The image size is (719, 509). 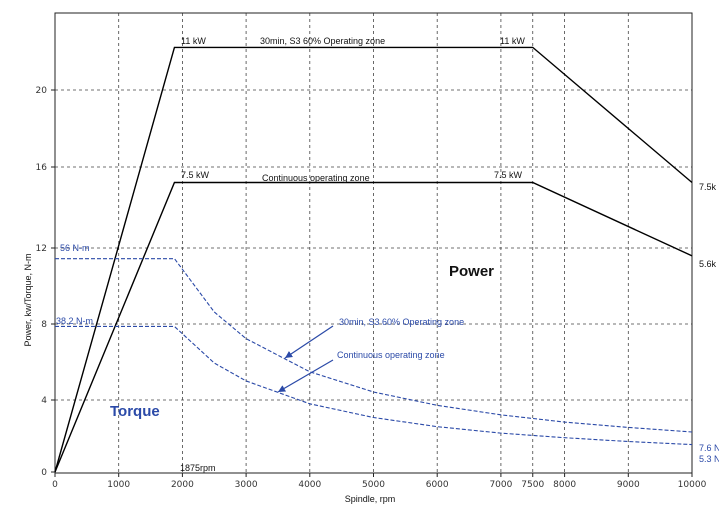 What do you see at coordinates (193, 41) in the screenshot?
I see `label-p-s3-left: 11 kW` at bounding box center [193, 41].